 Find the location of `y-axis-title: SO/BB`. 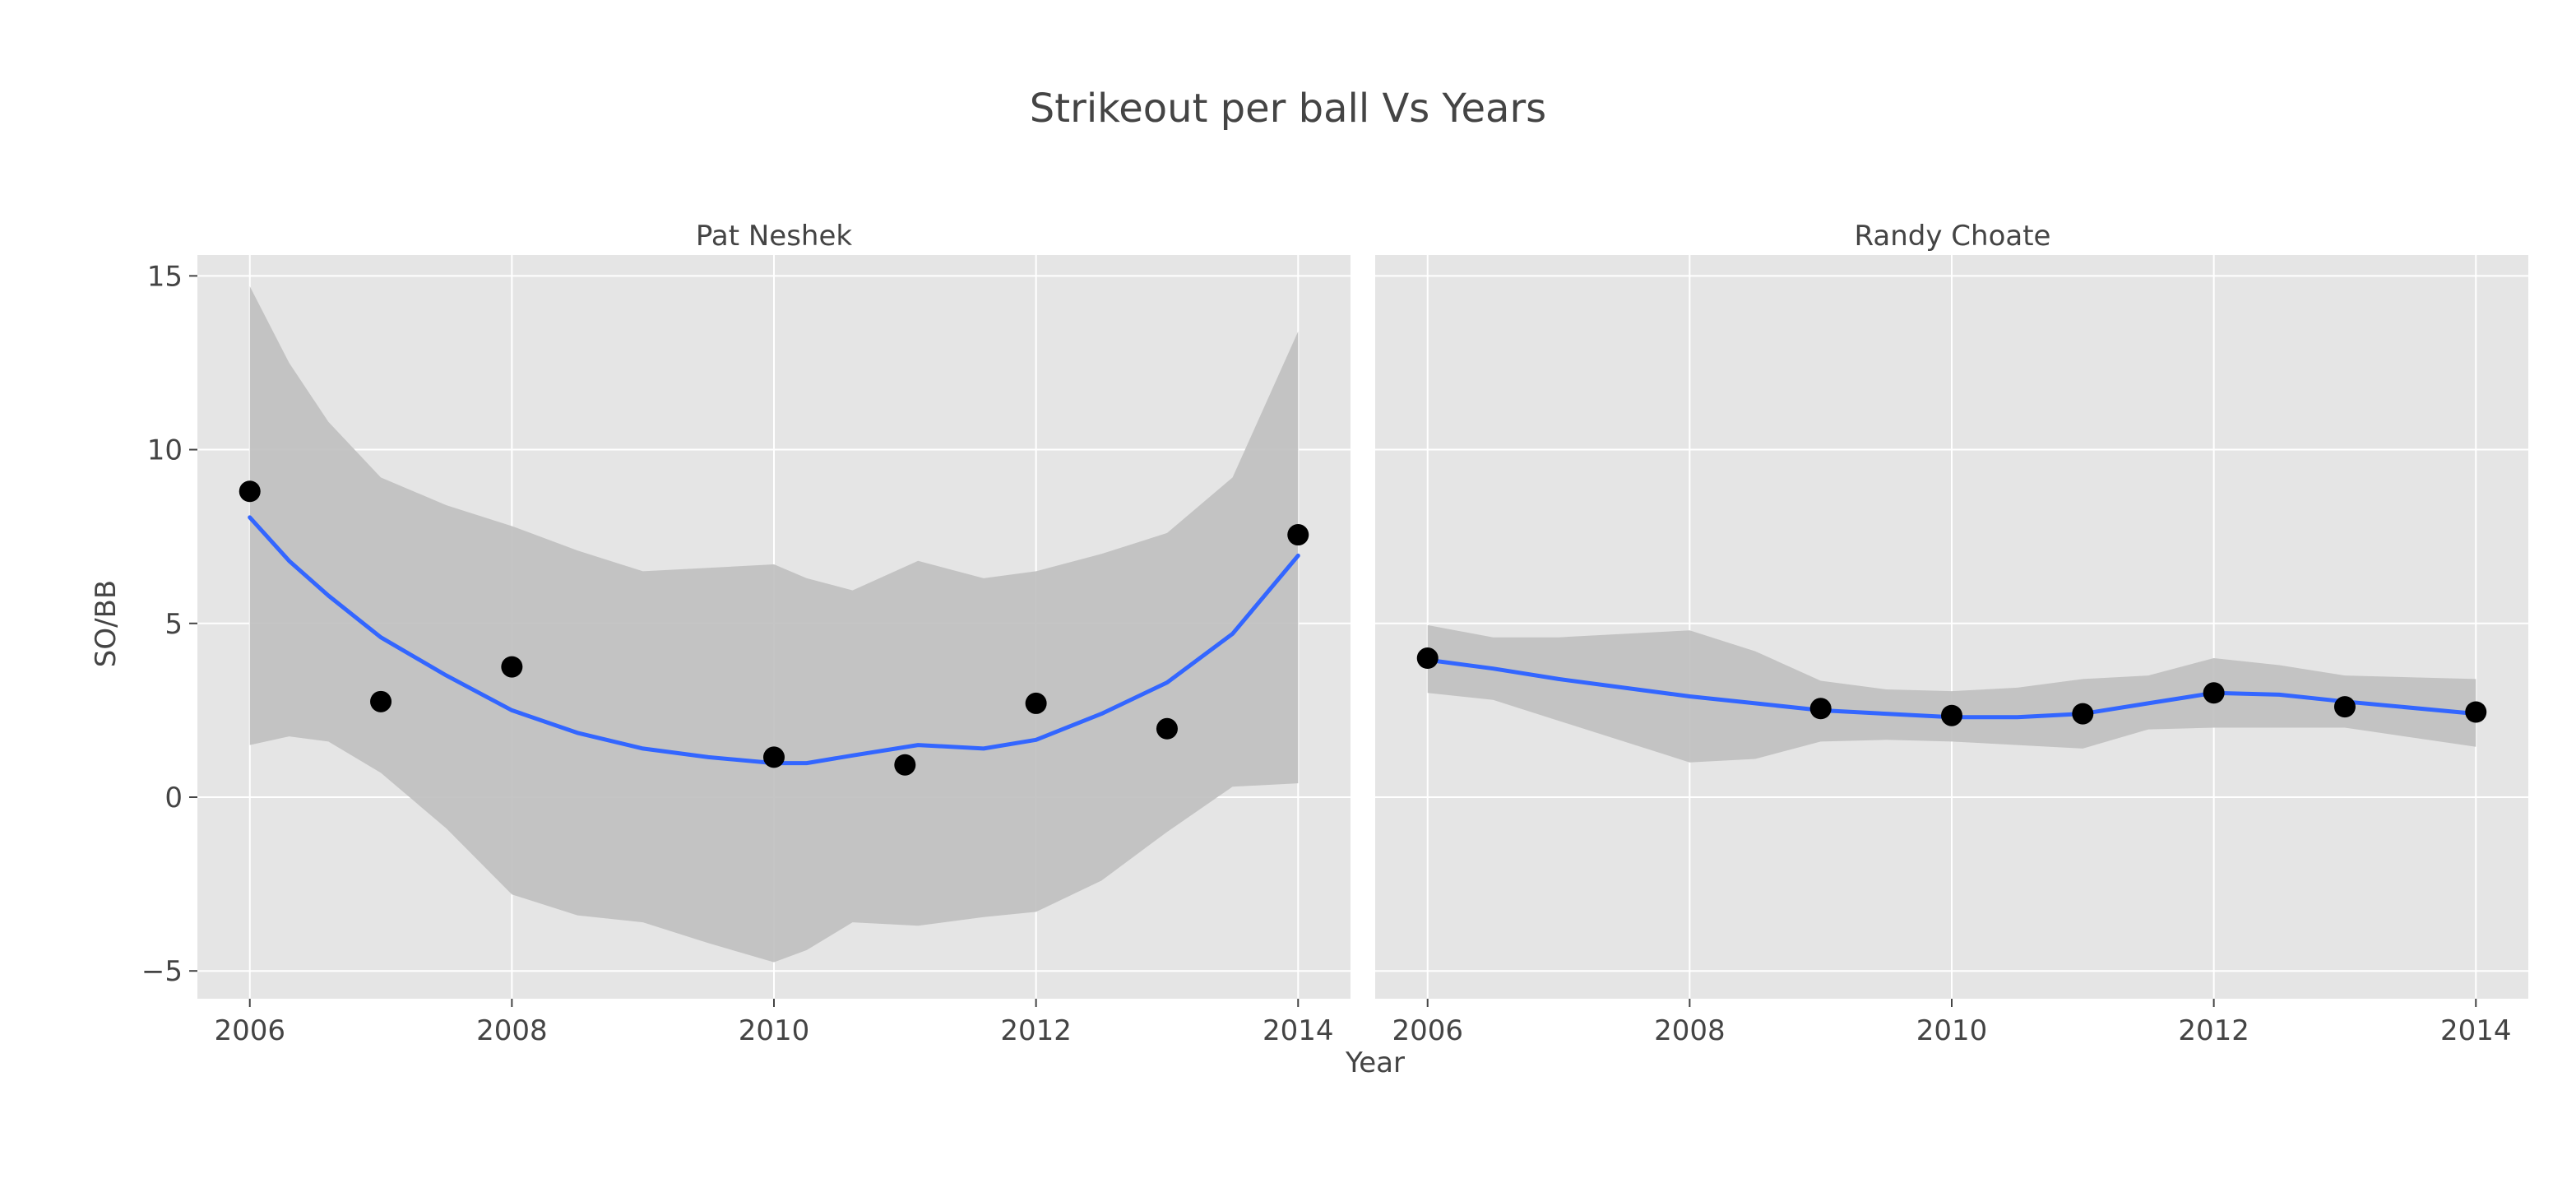

y-axis-title: SO/BB is located at coordinates (106, 623).